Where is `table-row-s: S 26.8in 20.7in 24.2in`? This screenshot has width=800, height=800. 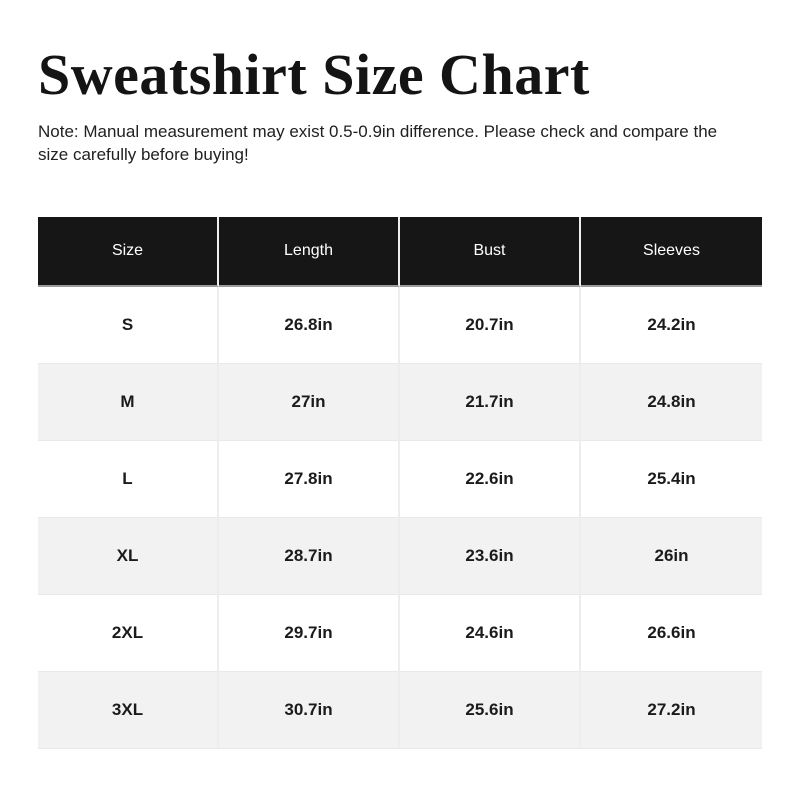 table-row-s: S 26.8in 20.7in 24.2in is located at coordinates (400, 326).